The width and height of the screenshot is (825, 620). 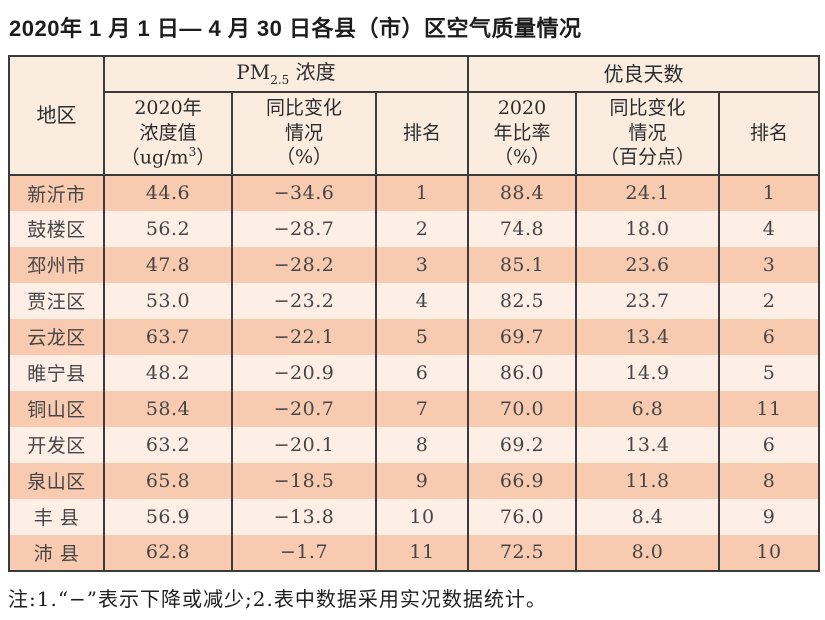 I want to click on pm-rank-cell: 9, so click(x=422, y=480).